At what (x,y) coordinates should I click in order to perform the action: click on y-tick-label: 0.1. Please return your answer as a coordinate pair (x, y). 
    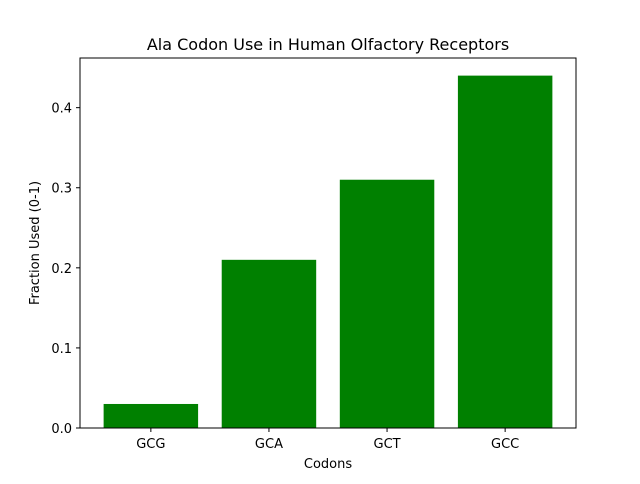
    Looking at the image, I should click on (61, 349).